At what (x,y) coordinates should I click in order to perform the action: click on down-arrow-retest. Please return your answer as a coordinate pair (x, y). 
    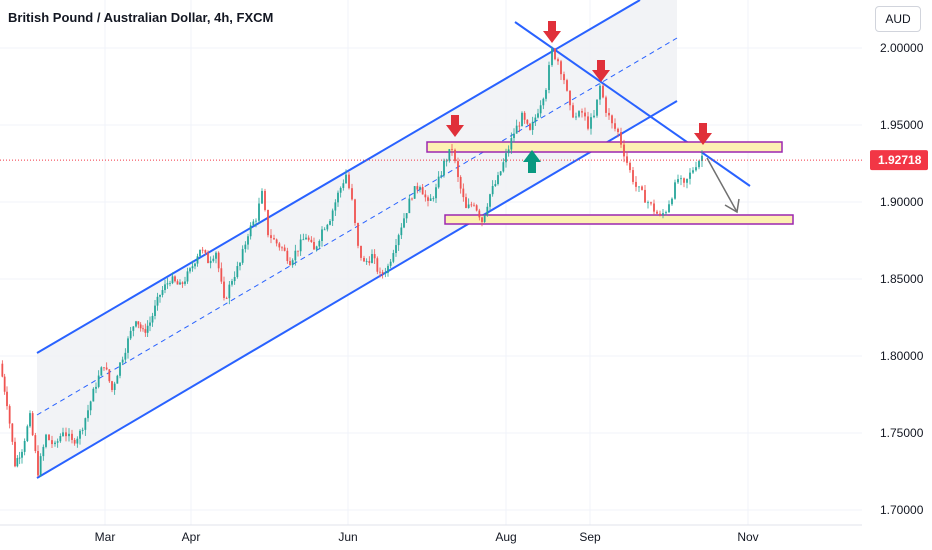
    Looking at the image, I should click on (703, 134).